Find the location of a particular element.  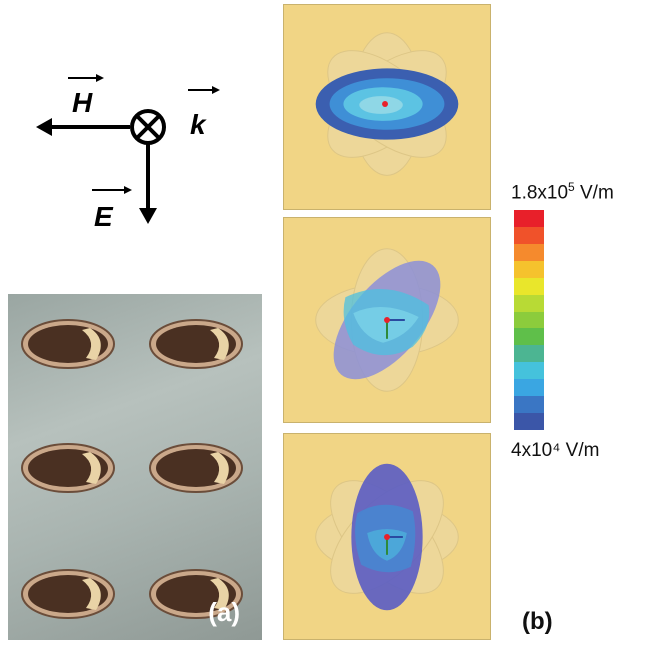

panel-b-label: (b) is located at coordinates (537, 621).